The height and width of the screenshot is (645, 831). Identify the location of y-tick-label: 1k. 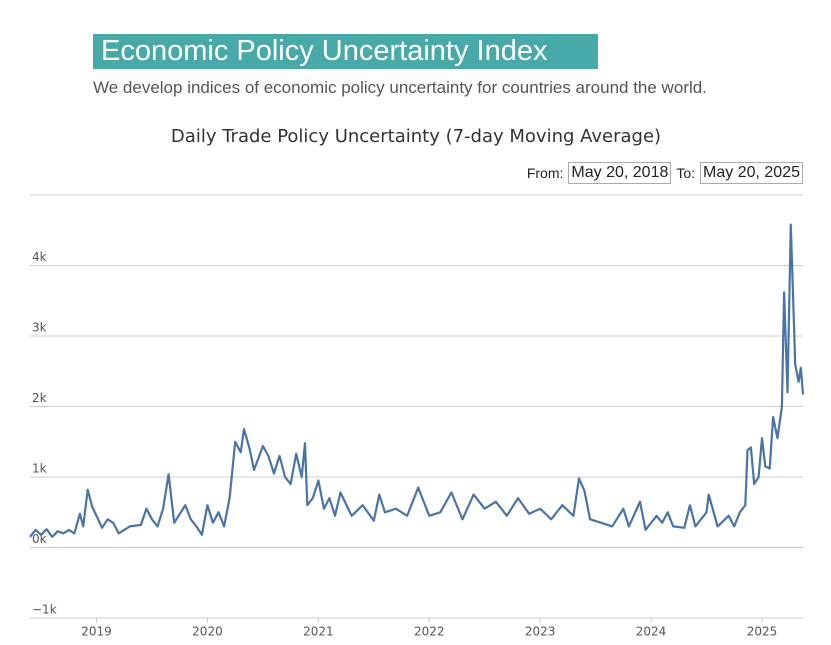
(39, 469).